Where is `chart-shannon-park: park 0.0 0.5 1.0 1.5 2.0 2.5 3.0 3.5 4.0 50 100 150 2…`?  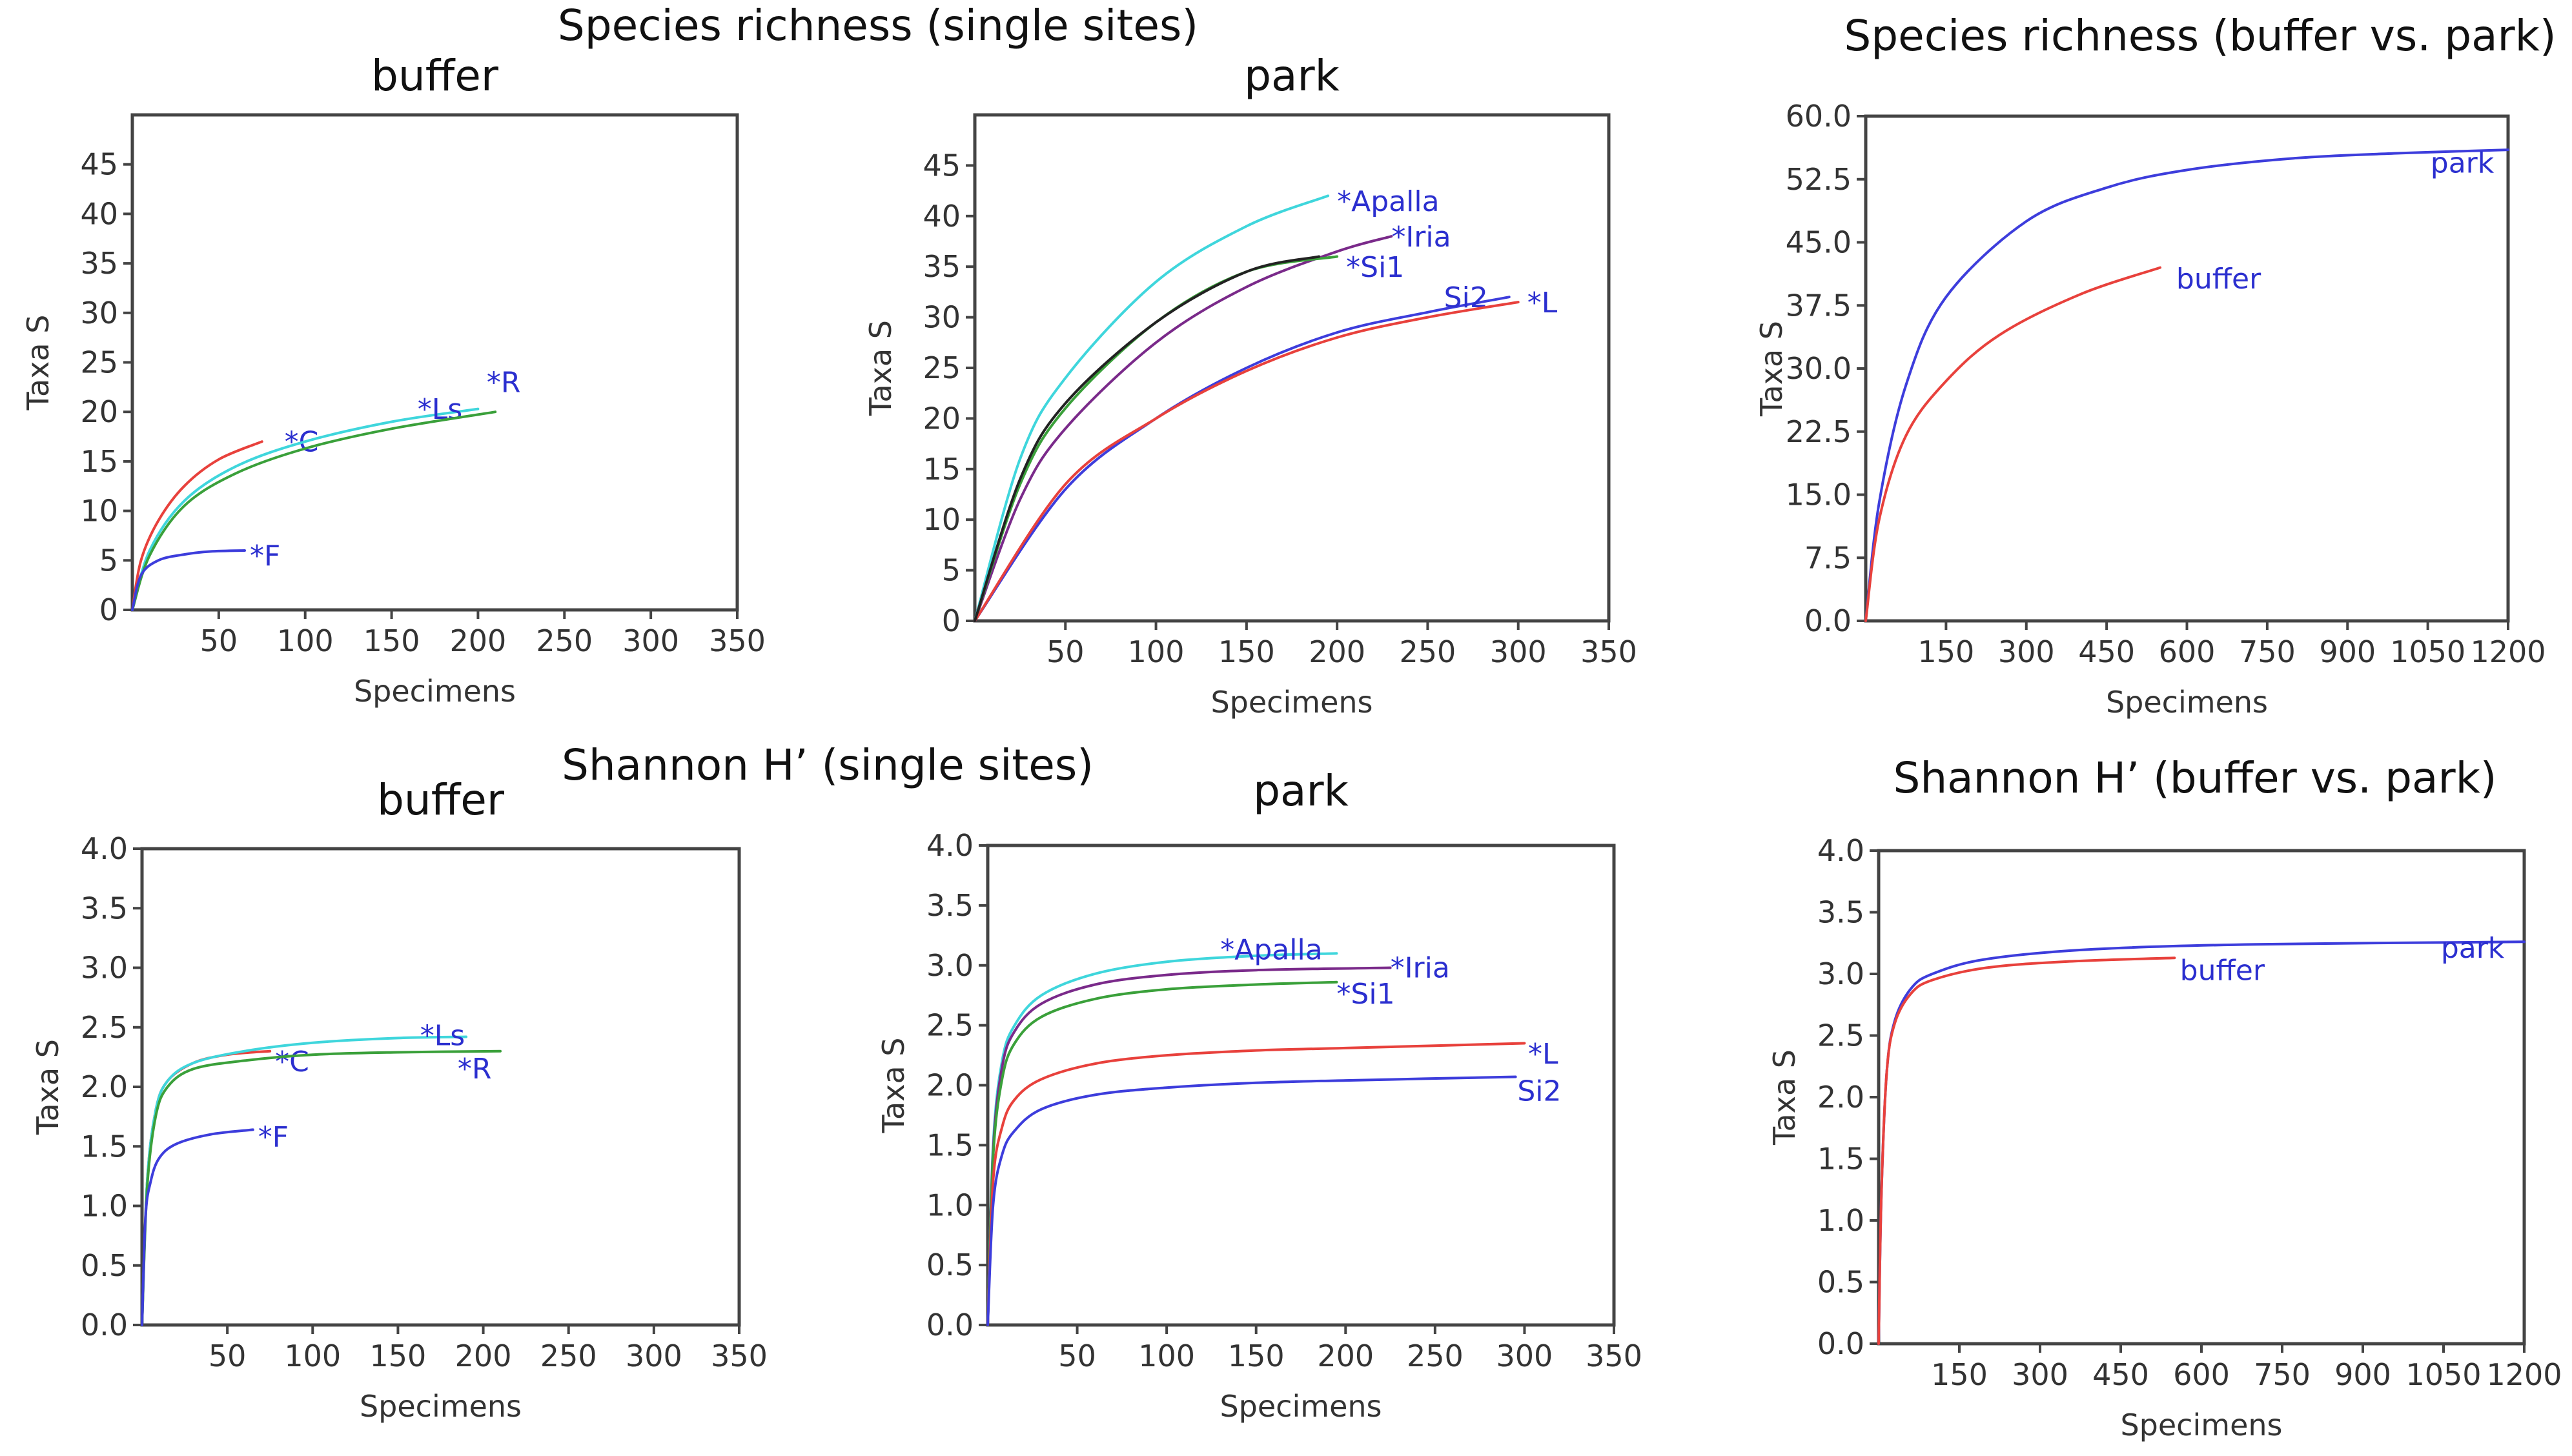
chart-shannon-park: park 0.0 0.5 1.0 1.5 2.0 2.5 3.0 3.5 4.0 50 100 150 2… is located at coordinates (1259, 1095).